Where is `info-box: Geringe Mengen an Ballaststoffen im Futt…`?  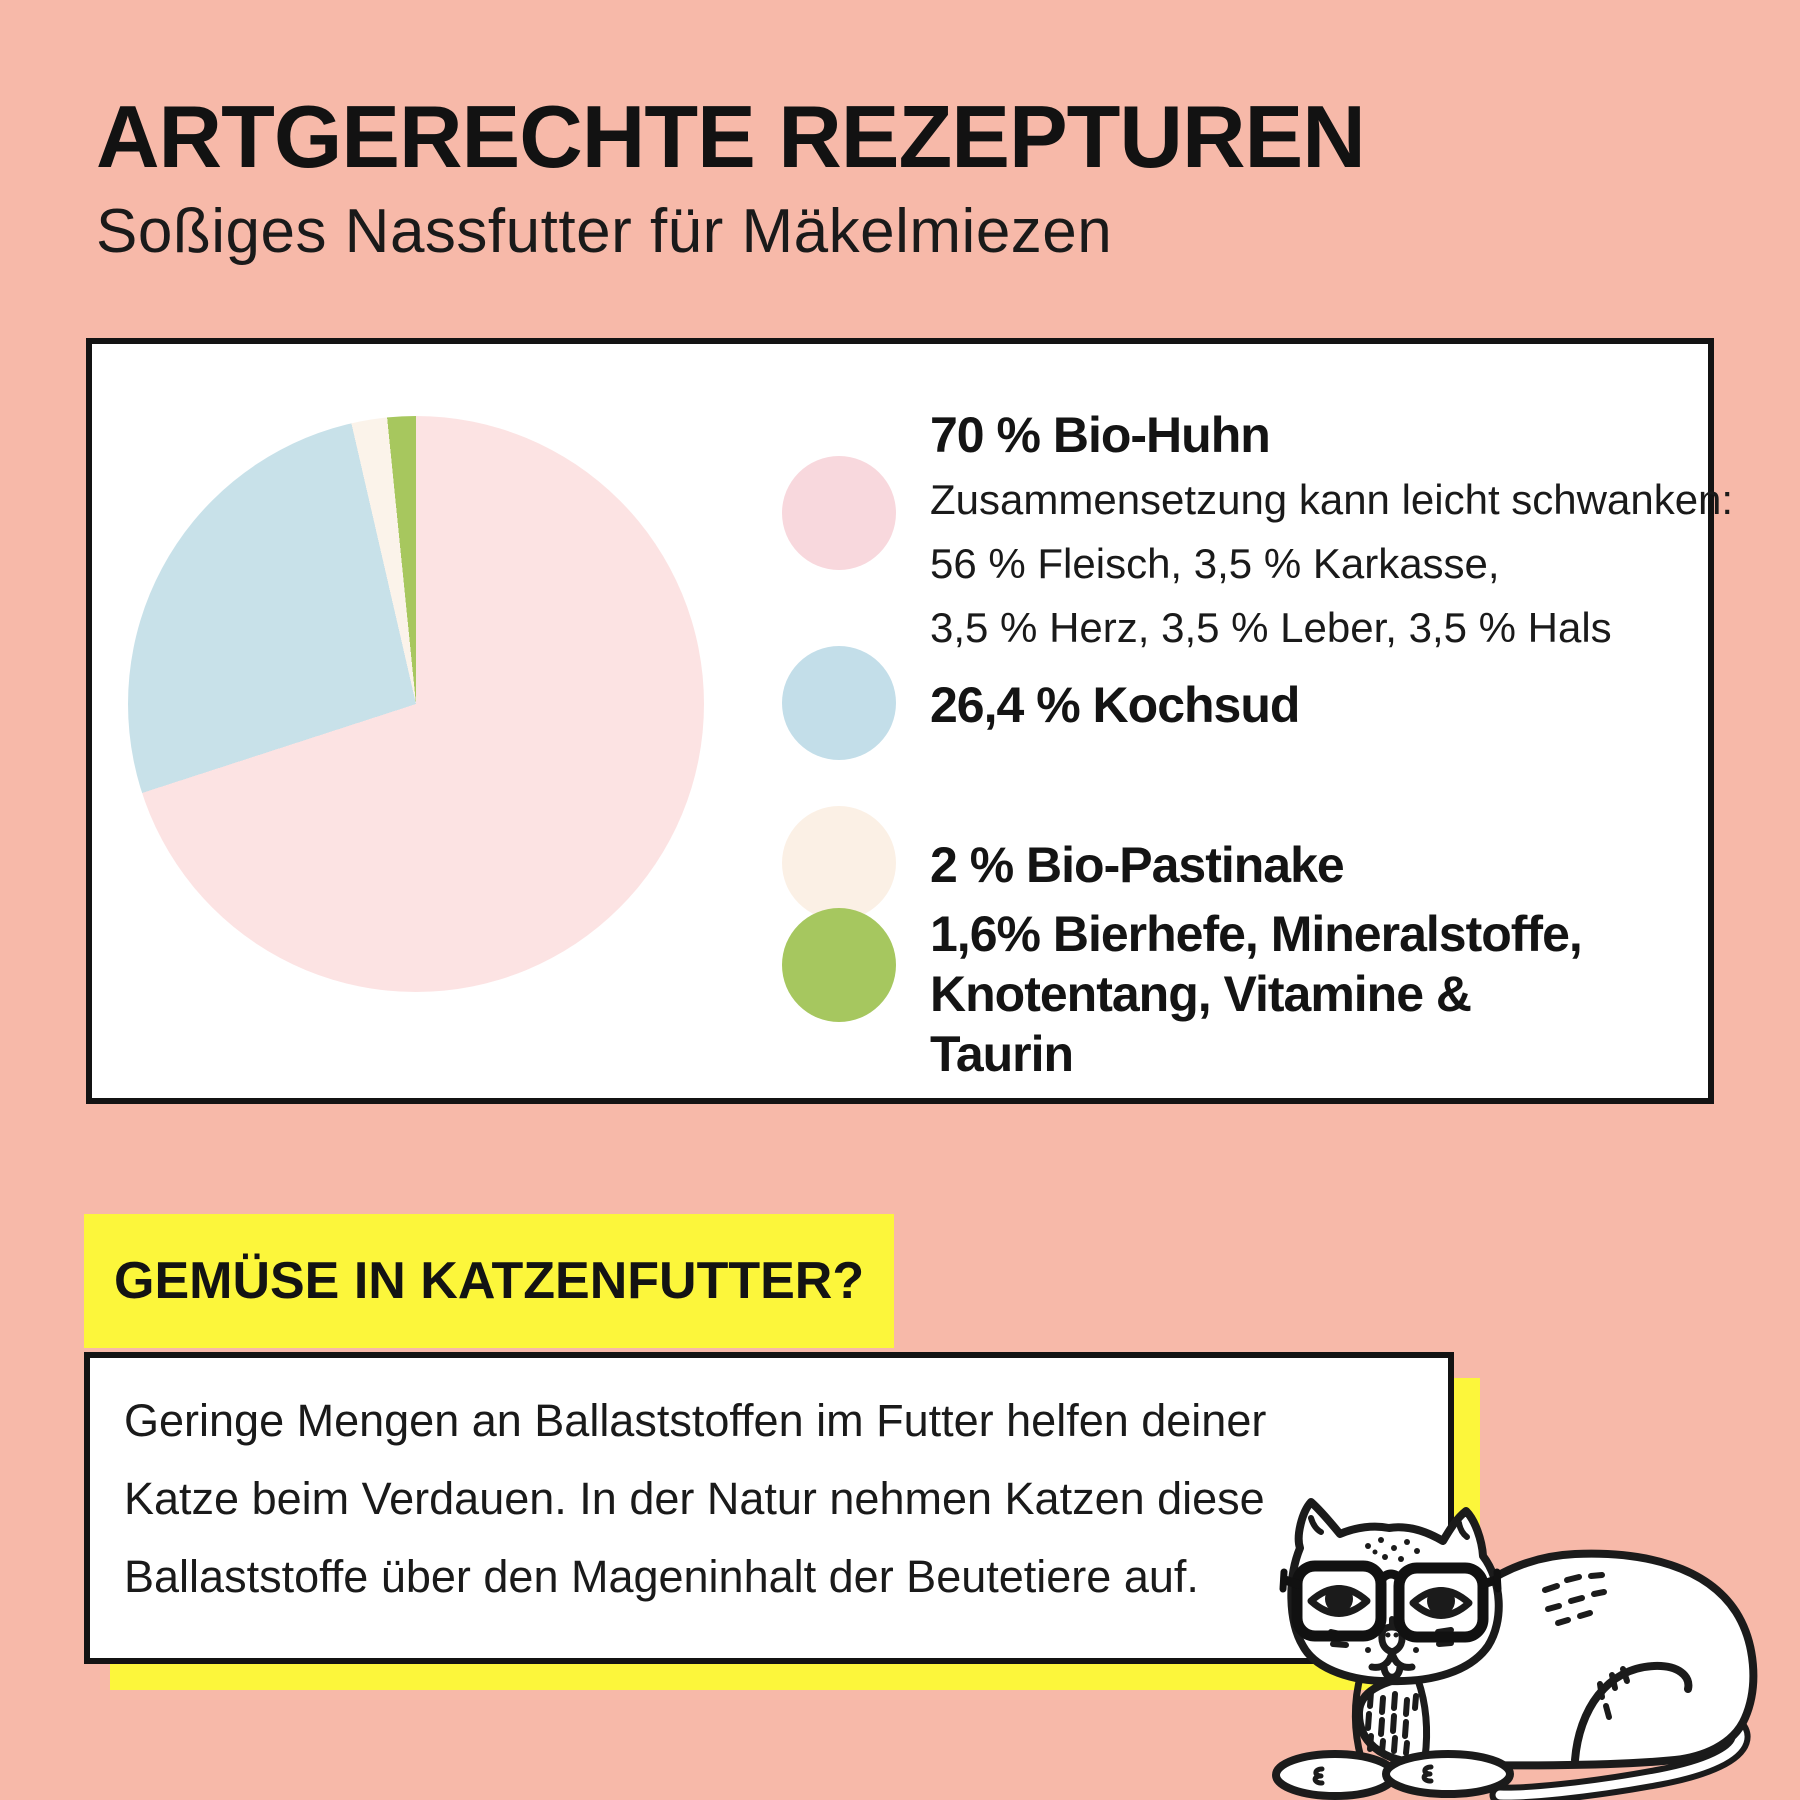
info-box: Geringe Mengen an Ballaststoffen im Futt… is located at coordinates (769, 1508).